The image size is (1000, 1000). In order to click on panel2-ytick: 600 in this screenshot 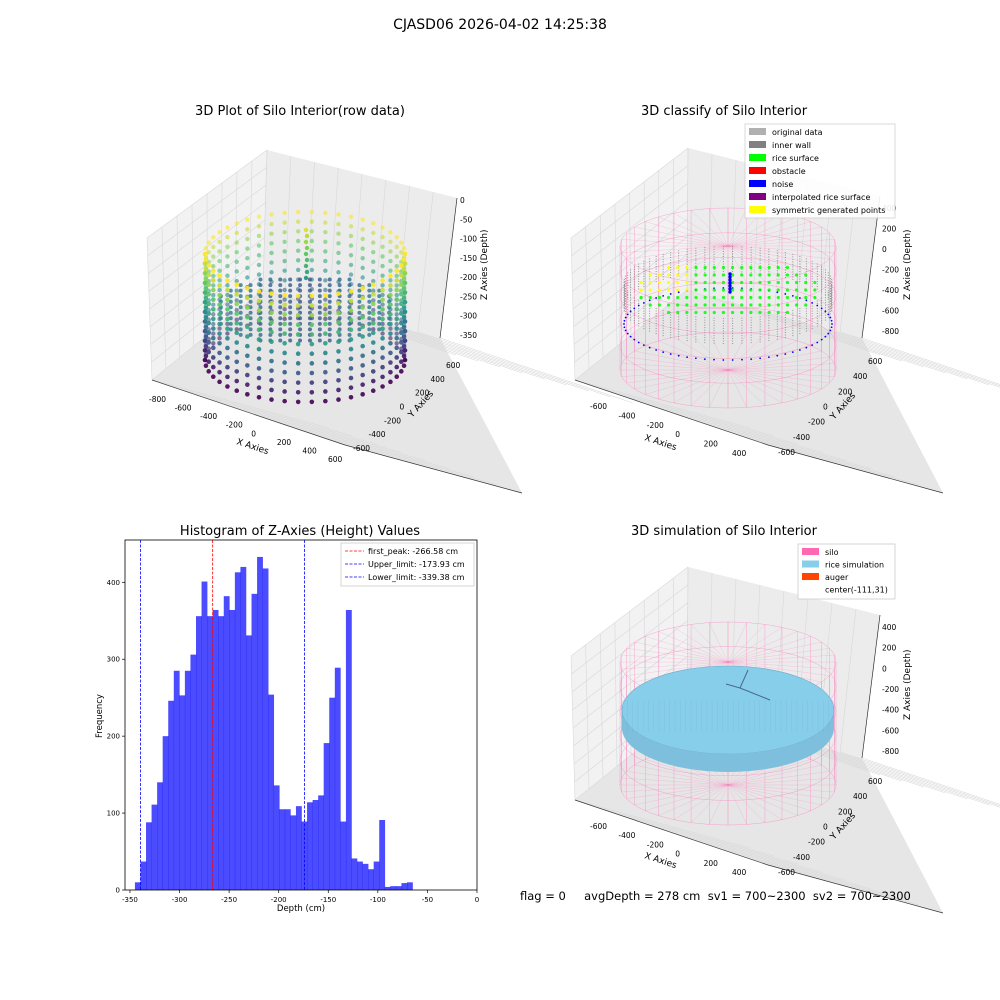, I will do `click(875, 361)`.